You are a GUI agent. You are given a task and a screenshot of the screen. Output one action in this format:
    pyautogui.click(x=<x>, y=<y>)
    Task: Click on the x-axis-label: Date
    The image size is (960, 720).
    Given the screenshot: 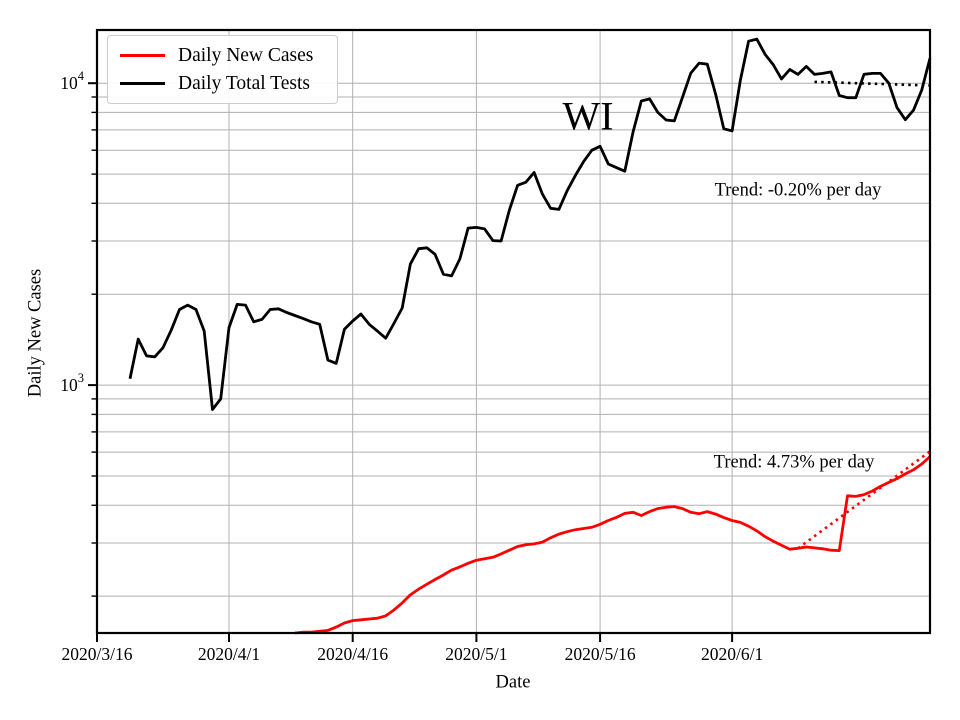 What is the action you would take?
    pyautogui.click(x=513, y=682)
    